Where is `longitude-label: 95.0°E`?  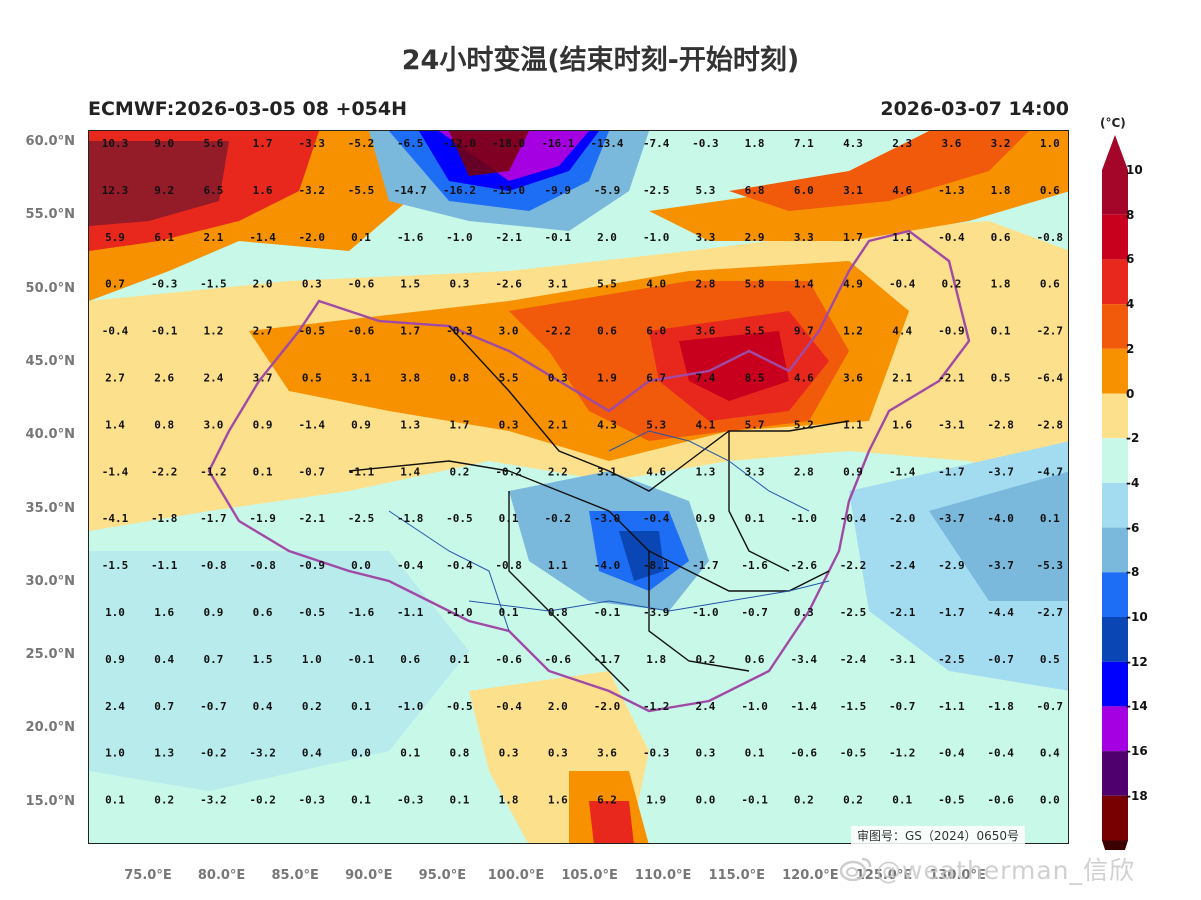 longitude-label: 95.0°E is located at coordinates (442, 875).